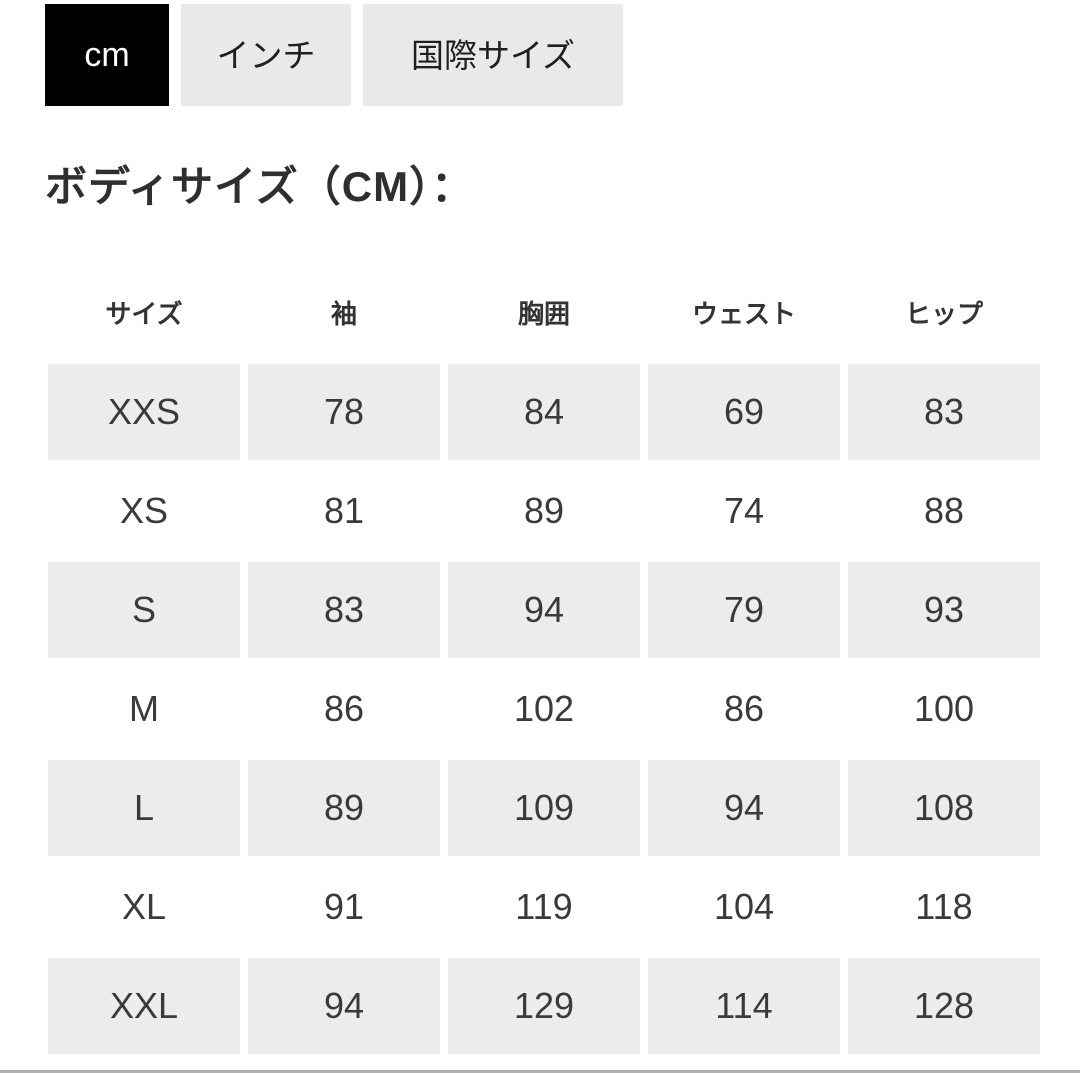 The image size is (1080, 1077). I want to click on hip-value: 83, so click(944, 412).